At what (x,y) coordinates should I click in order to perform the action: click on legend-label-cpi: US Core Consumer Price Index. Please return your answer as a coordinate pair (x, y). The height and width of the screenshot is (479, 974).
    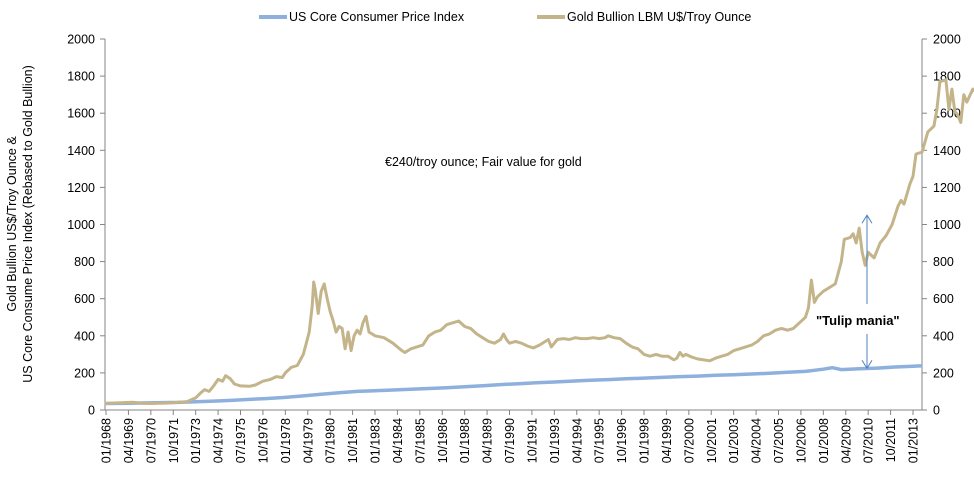
    Looking at the image, I should click on (377, 17).